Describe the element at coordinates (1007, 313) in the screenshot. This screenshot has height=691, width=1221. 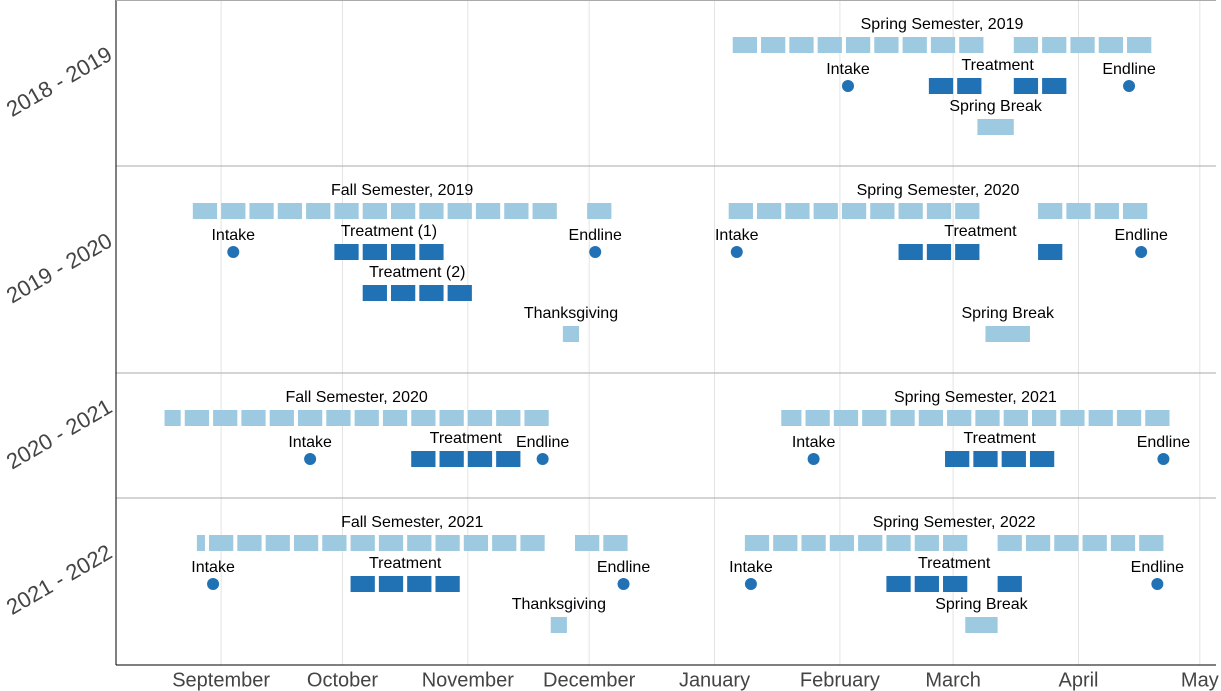
I see `break-label: Spring Break` at that location.